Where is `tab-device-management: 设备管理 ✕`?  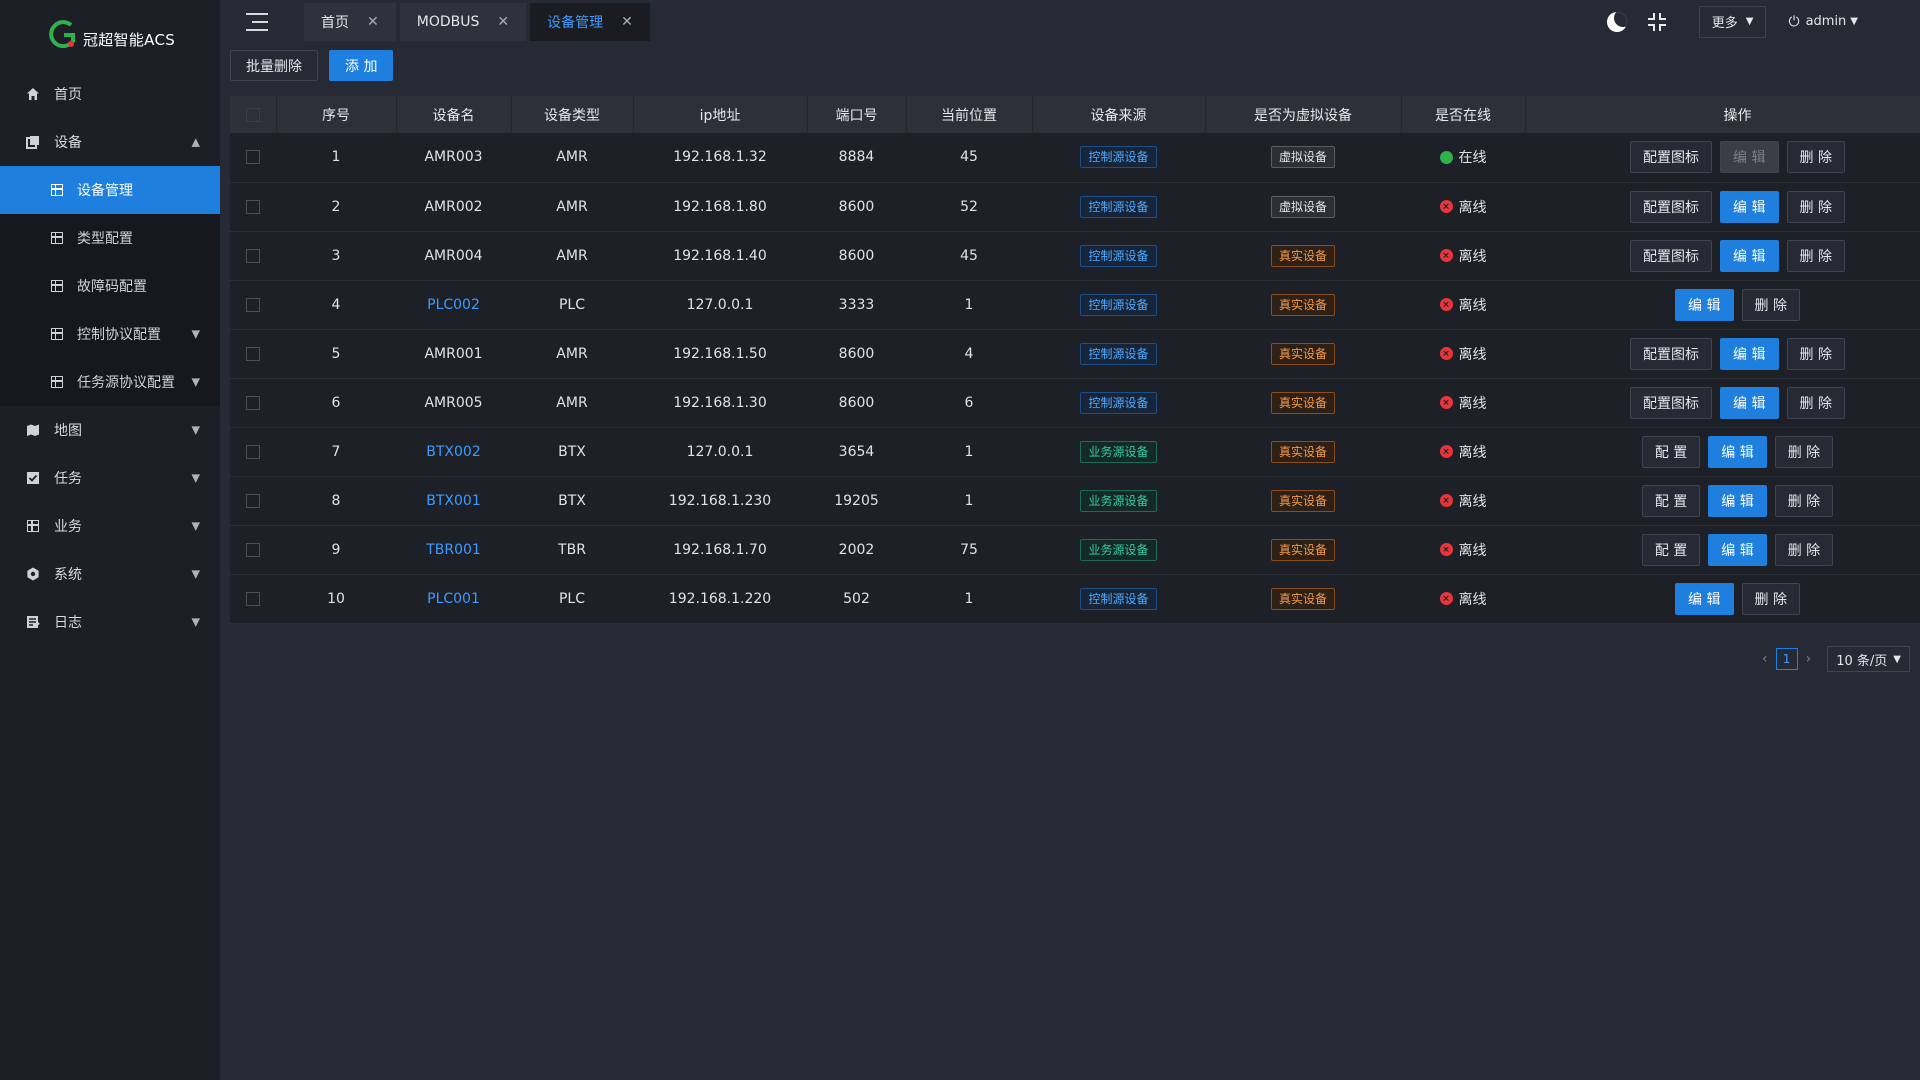 tab-device-management: 设备管理 ✕ is located at coordinates (590, 21).